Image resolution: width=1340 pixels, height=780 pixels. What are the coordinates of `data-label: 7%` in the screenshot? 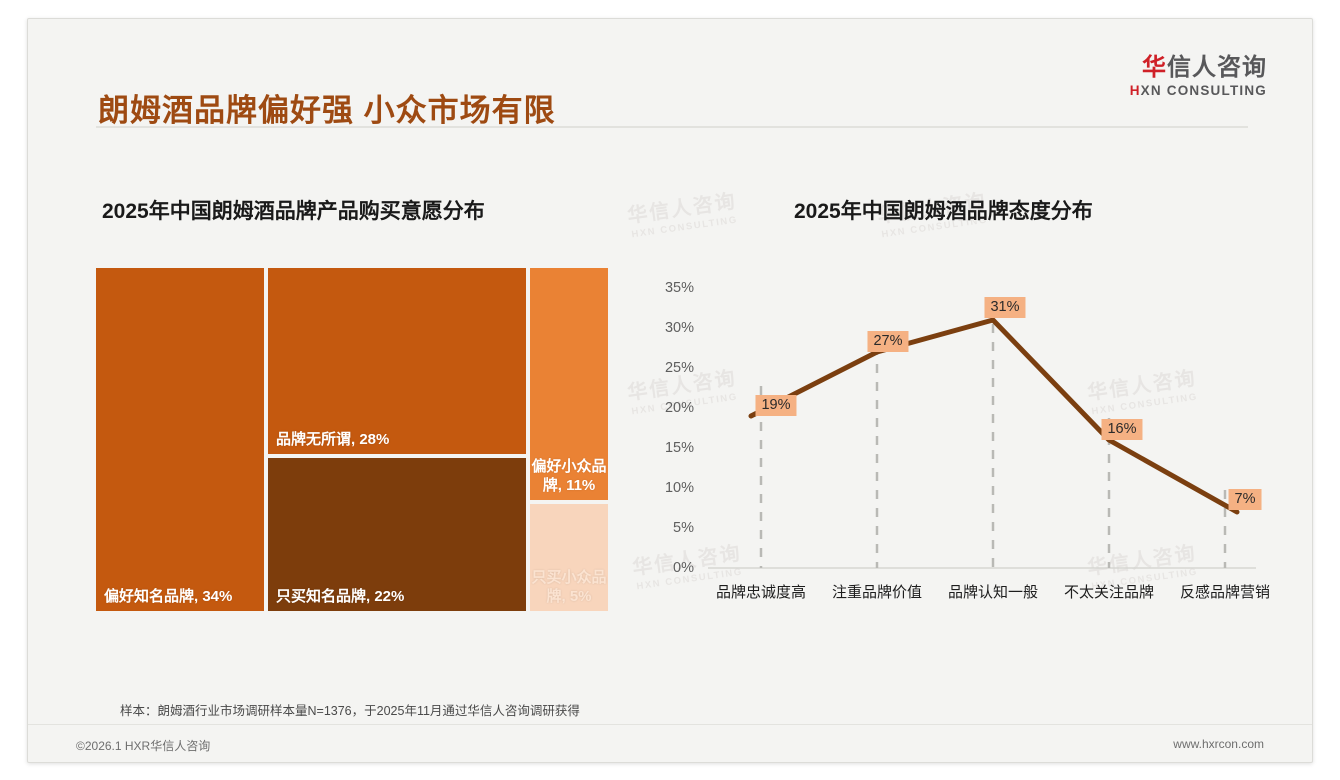 It's located at (1245, 499).